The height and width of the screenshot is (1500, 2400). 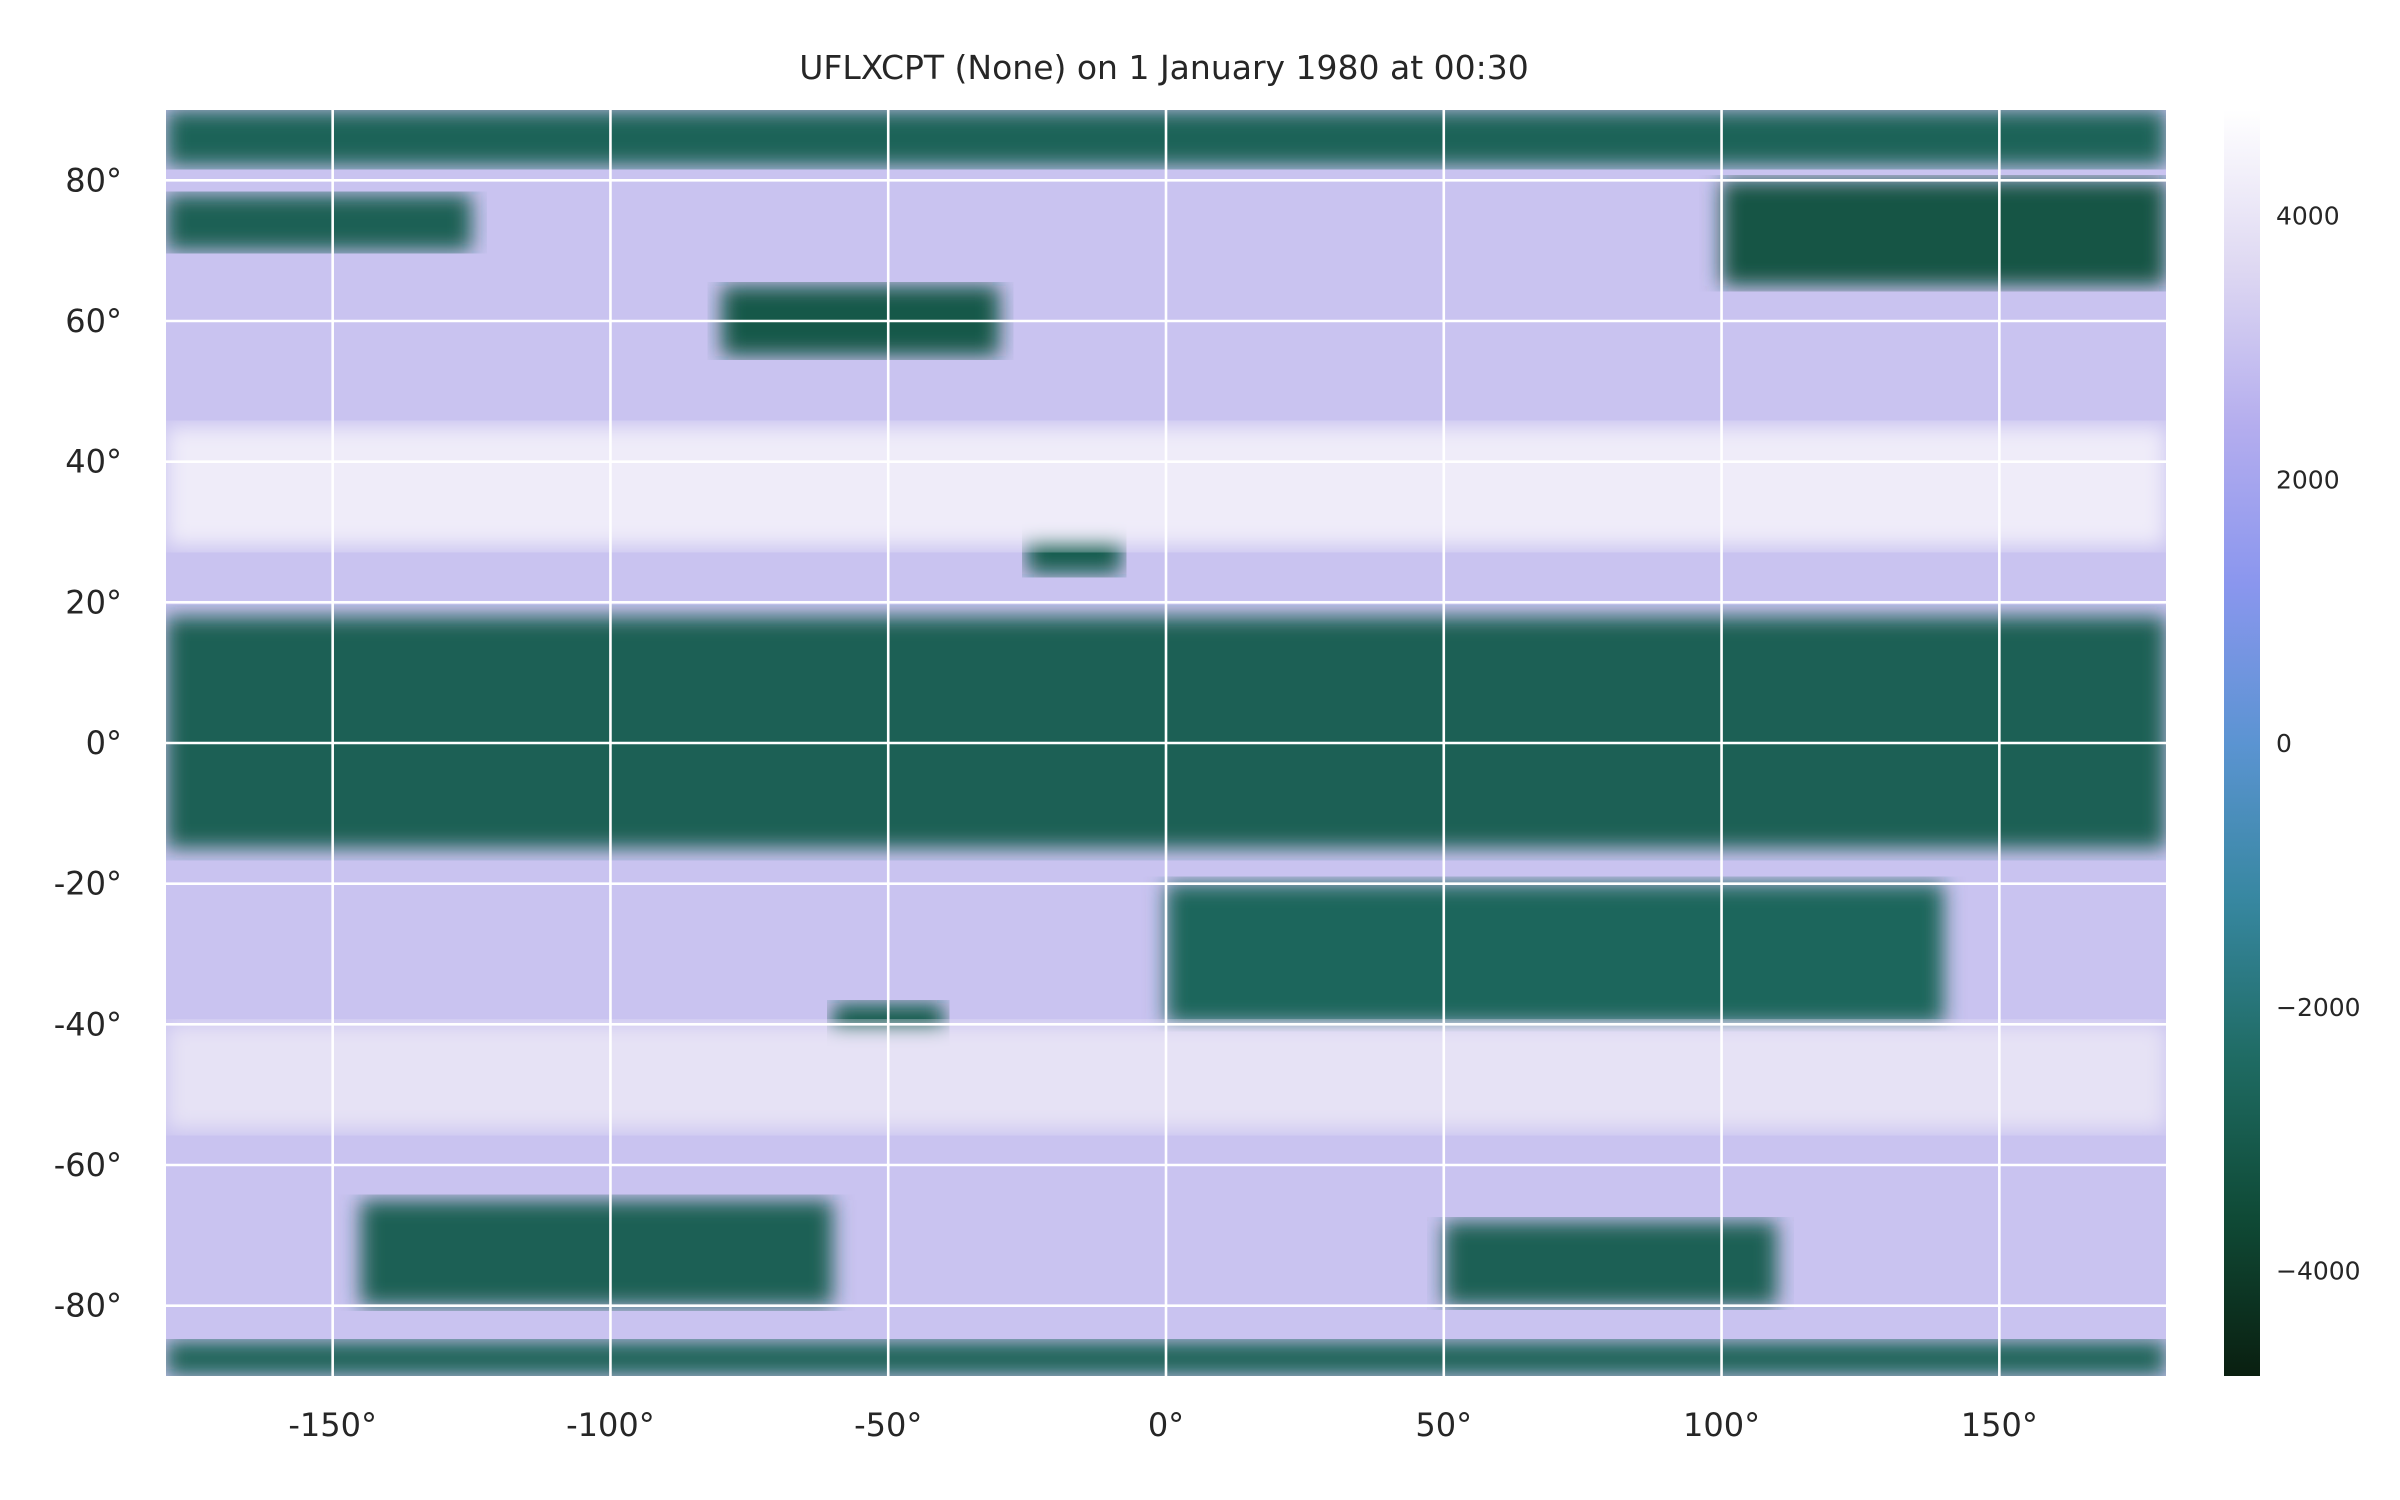 What do you see at coordinates (1166, 1425) in the screenshot?
I see `x-tick-label: 0°` at bounding box center [1166, 1425].